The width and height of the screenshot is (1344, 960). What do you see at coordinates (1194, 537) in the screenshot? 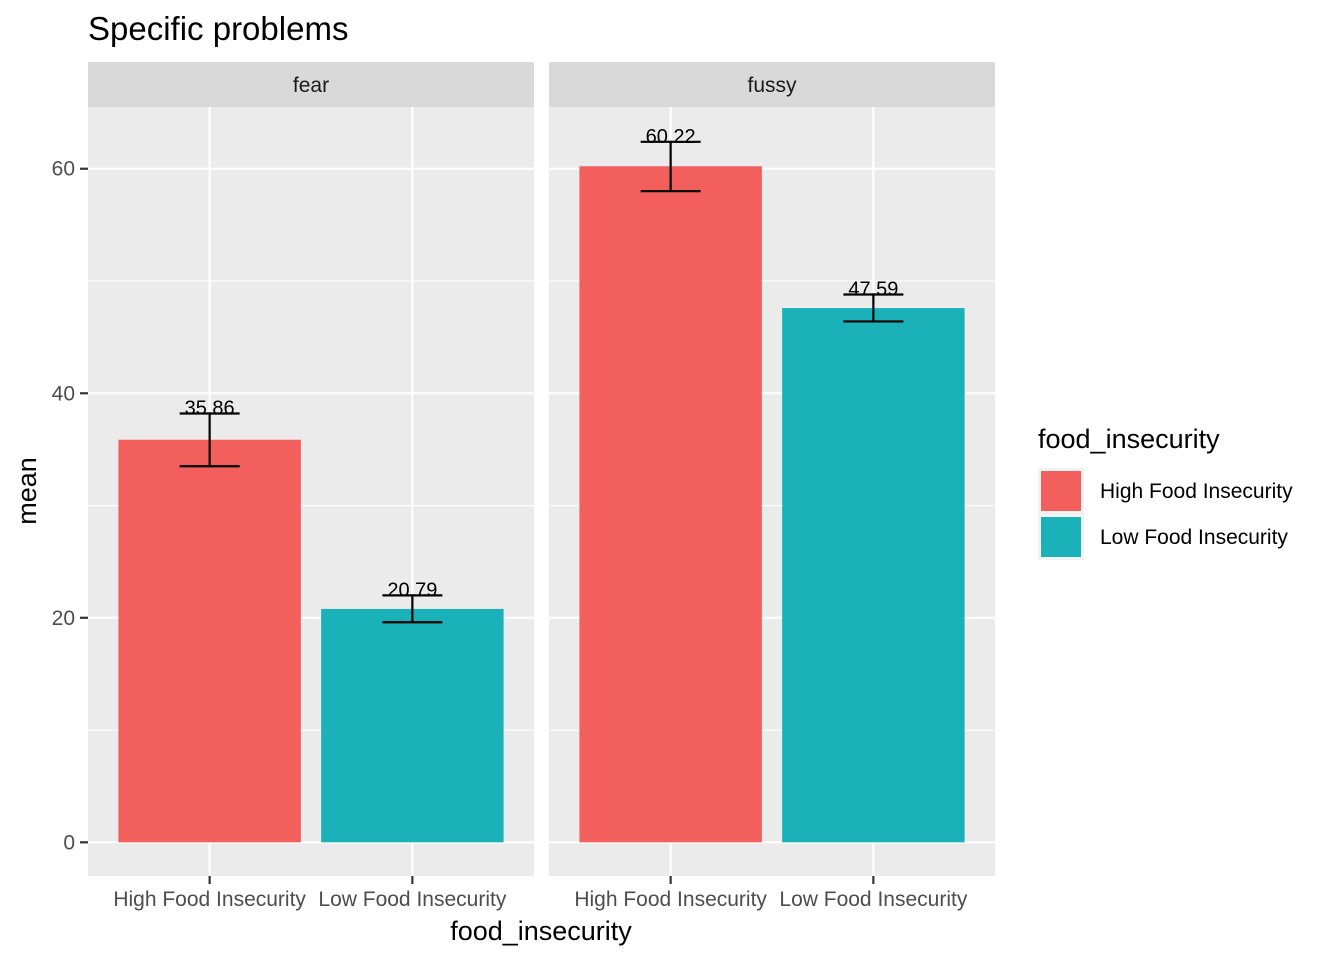
I see `legend-label: Low Food Insecurity` at bounding box center [1194, 537].